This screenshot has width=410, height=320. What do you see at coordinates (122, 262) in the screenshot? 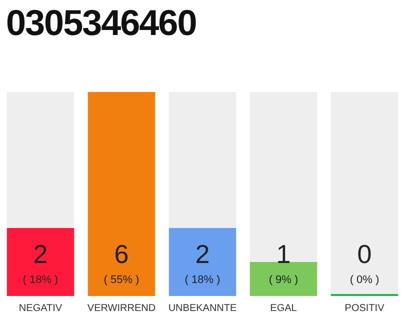
I see `data-label: 6 ( 55% )` at bounding box center [122, 262].